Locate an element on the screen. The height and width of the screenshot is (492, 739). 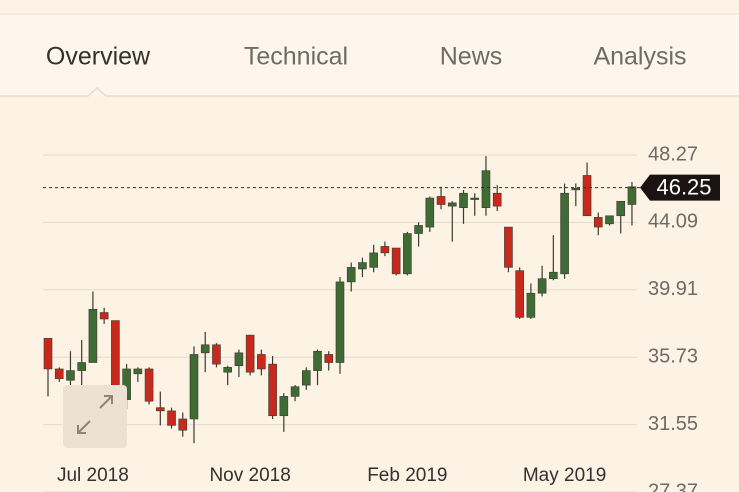
x-tick-label: Feb 2019 is located at coordinates (407, 475).